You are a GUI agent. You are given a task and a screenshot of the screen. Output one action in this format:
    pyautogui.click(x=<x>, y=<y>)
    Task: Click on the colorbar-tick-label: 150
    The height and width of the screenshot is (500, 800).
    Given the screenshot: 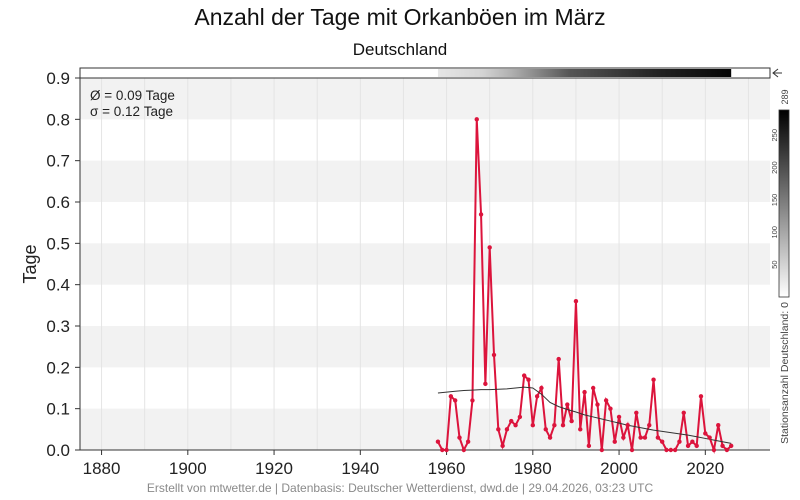 What is the action you would take?
    pyautogui.click(x=774, y=200)
    